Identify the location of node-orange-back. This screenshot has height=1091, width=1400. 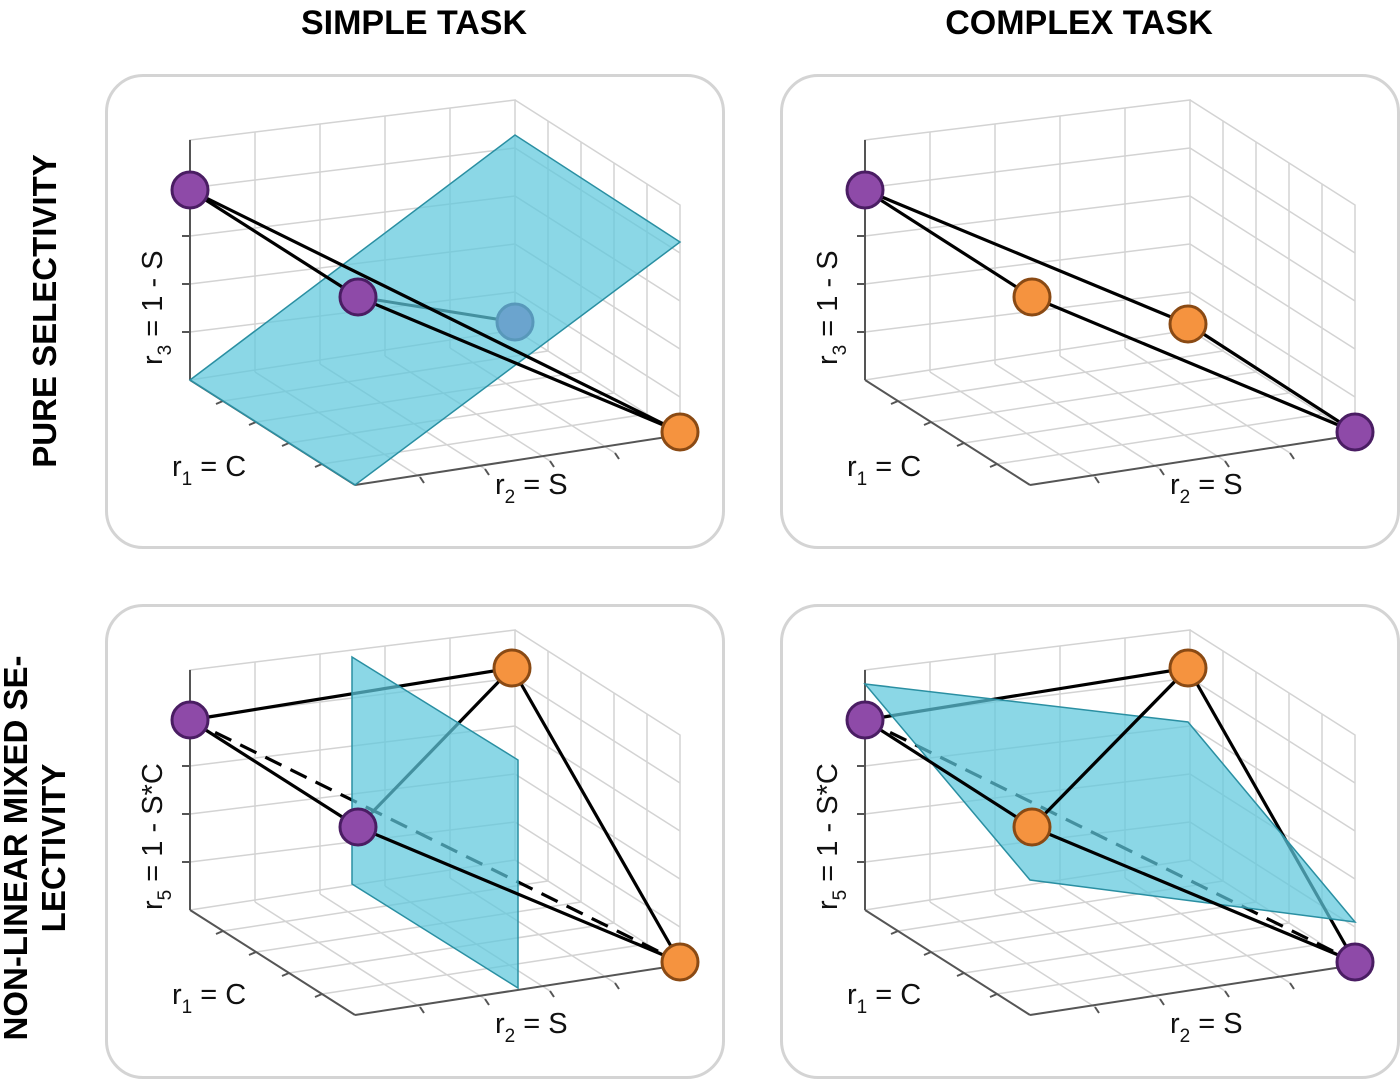
(1188, 324).